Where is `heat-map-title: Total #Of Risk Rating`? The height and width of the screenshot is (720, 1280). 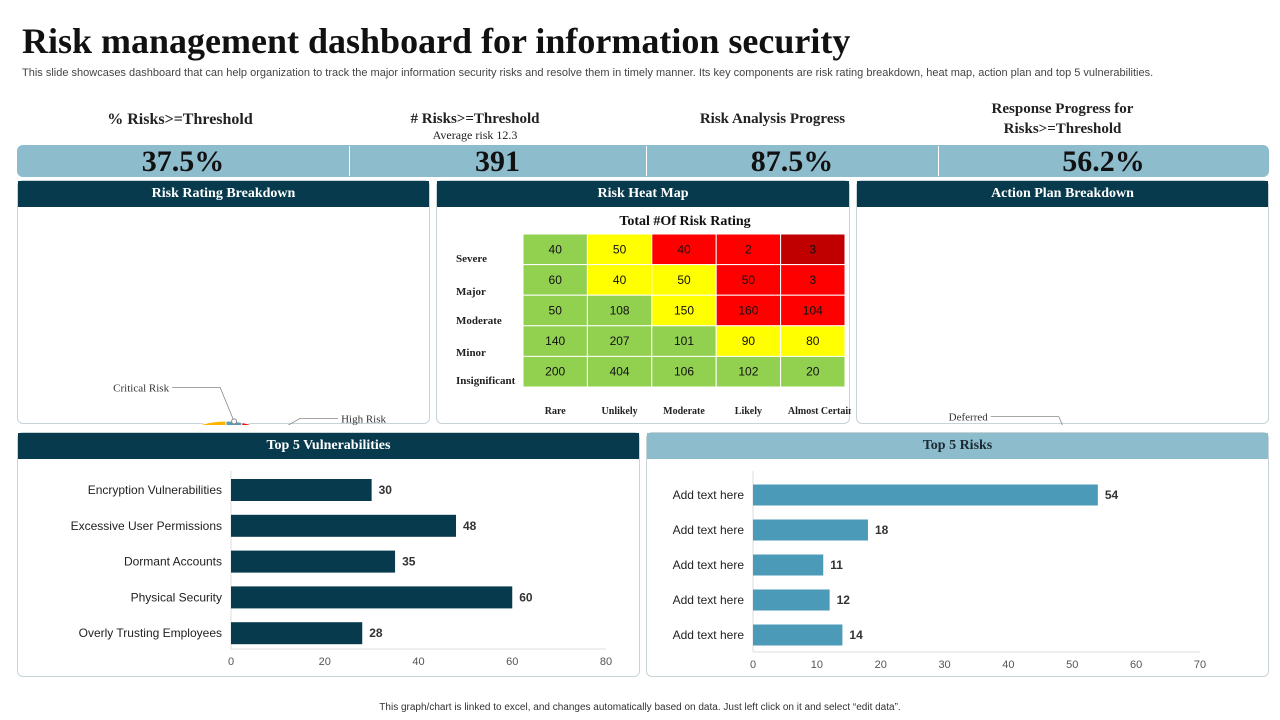
heat-map-title: Total #Of Risk Rating is located at coordinates (684, 221).